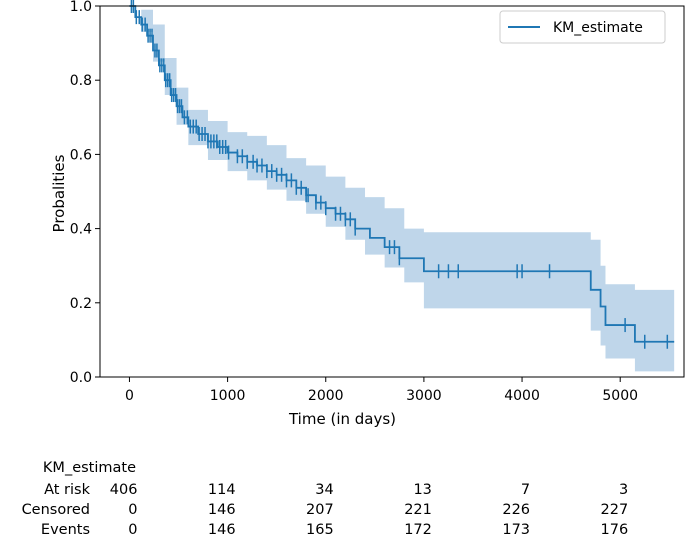 Image resolution: width=685 pixels, height=538 pixels. What do you see at coordinates (326, 396) in the screenshot?
I see `x-tick-label: 2000` at bounding box center [326, 396].